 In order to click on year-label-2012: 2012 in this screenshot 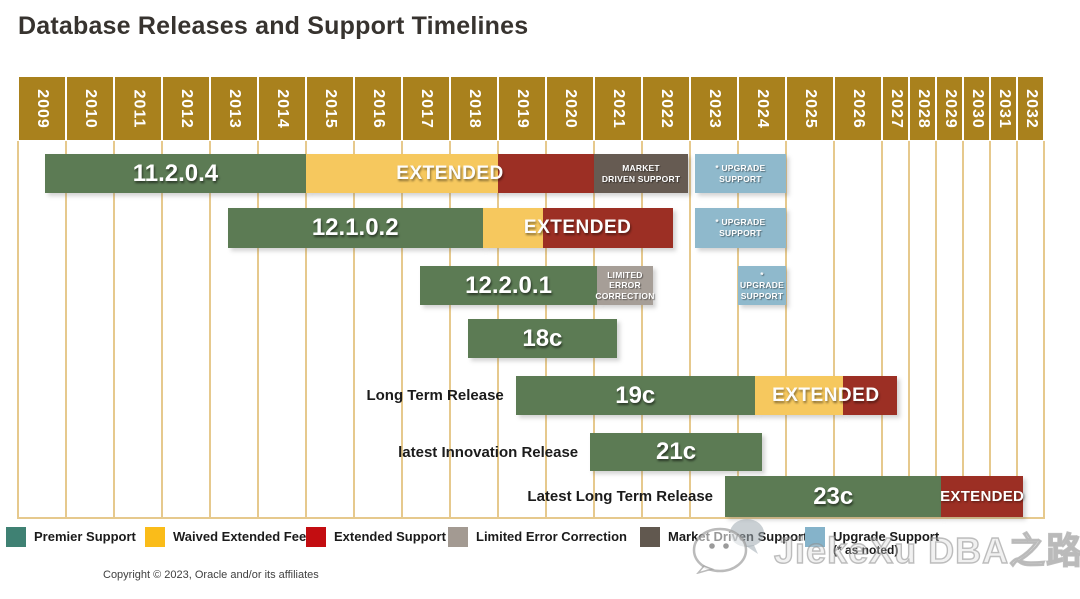, I will do `click(186, 108)`.